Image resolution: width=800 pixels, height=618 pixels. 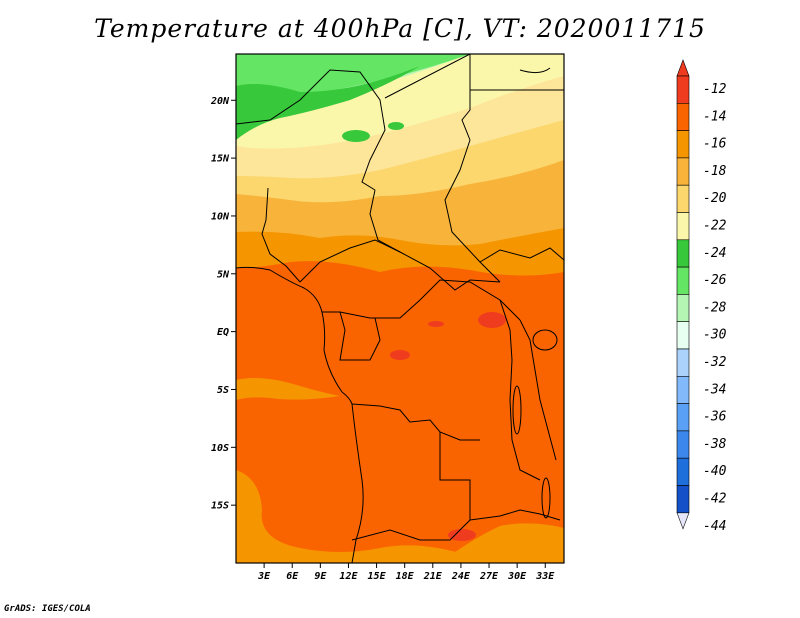 I want to click on border-sudan-south, so click(x=521, y=255).